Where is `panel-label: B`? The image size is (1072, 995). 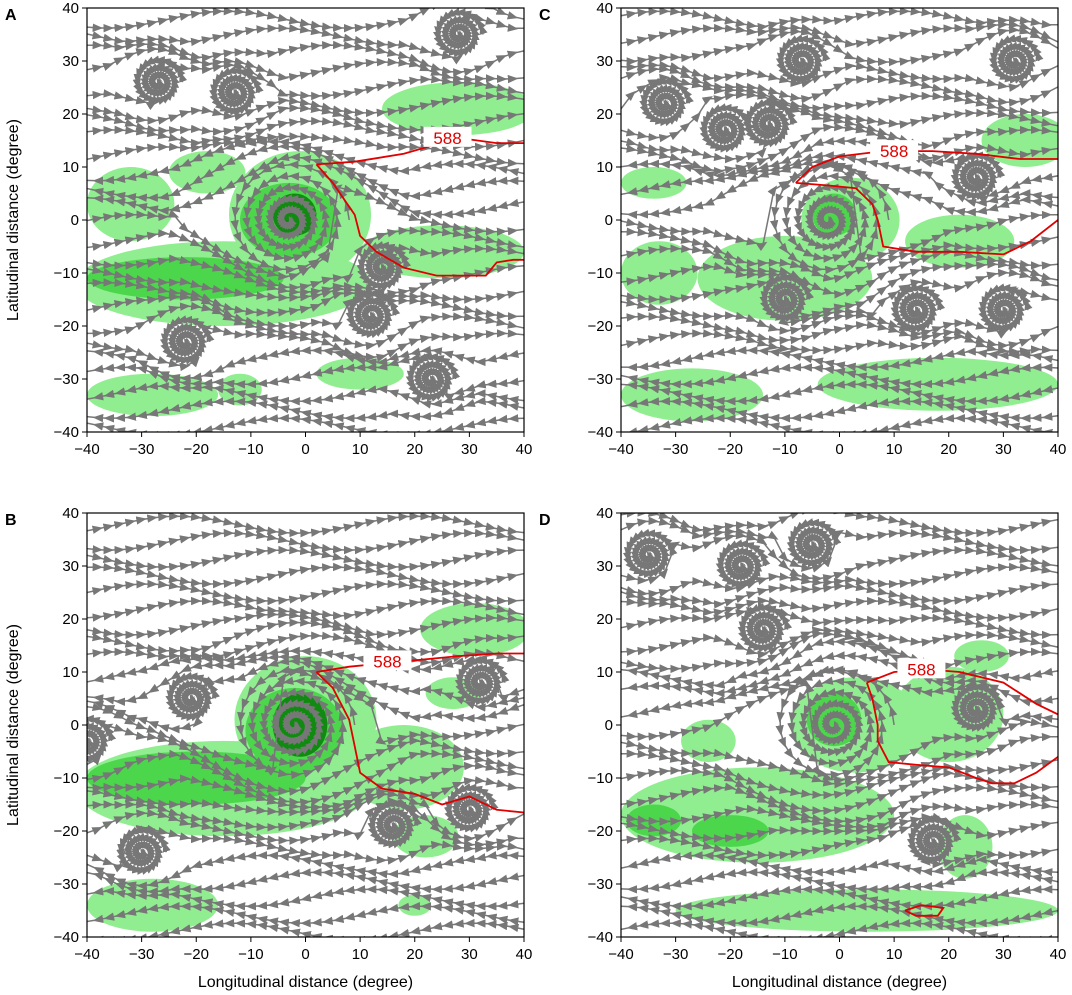
panel-label: B is located at coordinates (11, 520).